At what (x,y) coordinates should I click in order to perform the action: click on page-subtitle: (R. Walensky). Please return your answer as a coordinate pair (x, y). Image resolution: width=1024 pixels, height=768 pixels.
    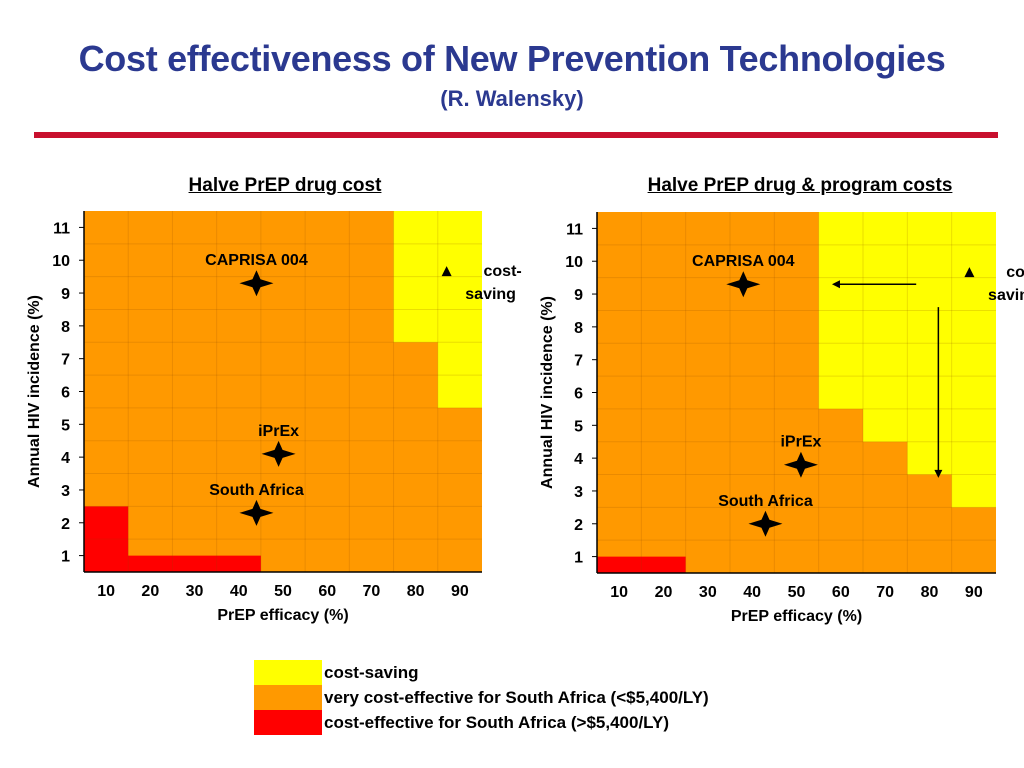
    Looking at the image, I should click on (512, 98).